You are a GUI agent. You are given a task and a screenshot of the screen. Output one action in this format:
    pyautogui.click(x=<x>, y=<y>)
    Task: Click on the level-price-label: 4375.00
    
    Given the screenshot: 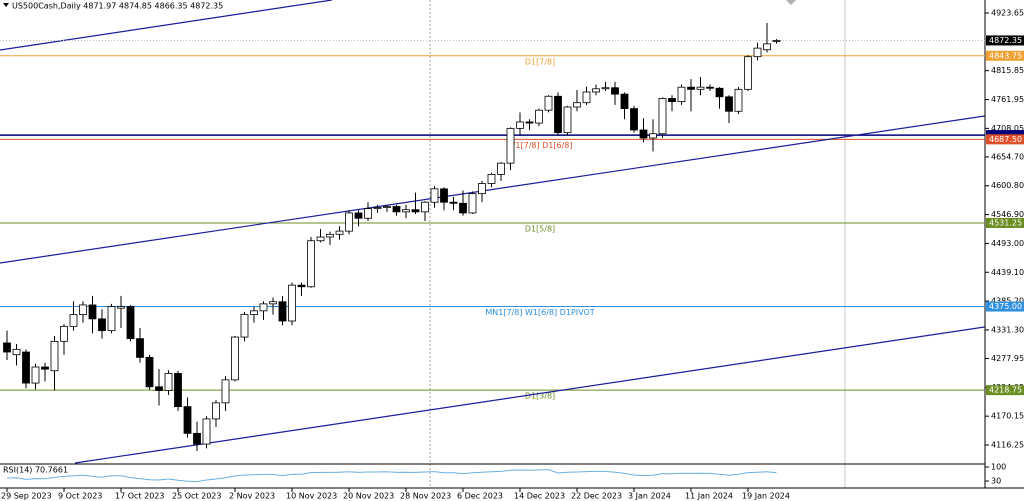 What is the action you would take?
    pyautogui.click(x=1005, y=306)
    